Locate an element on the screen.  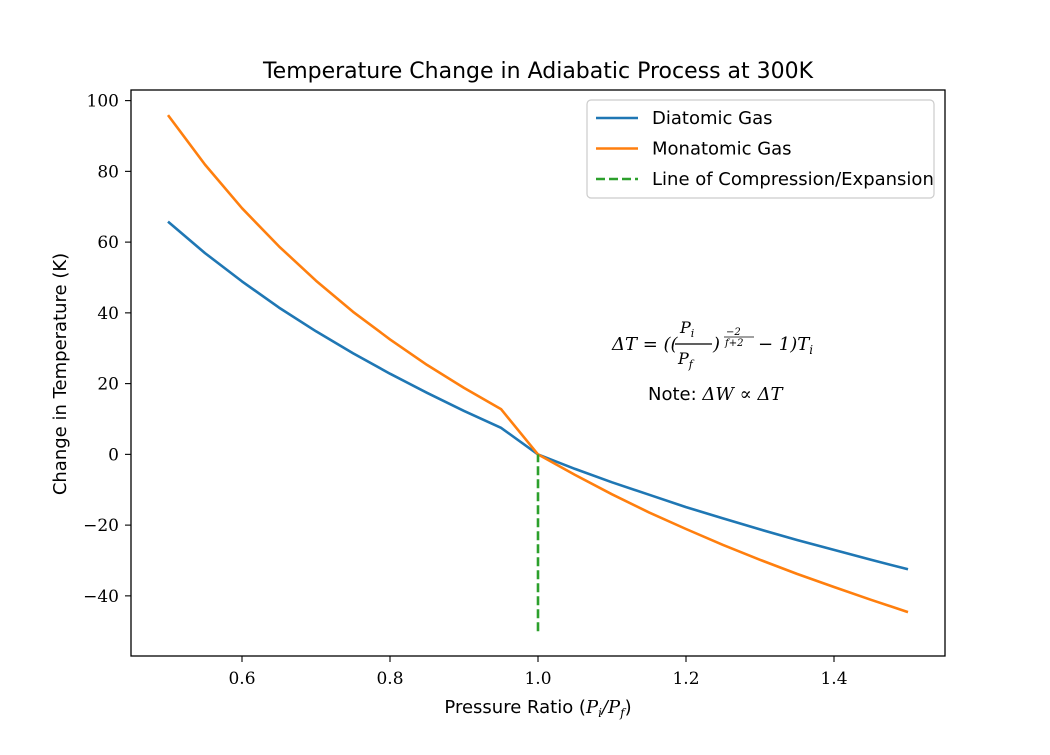
formula-lhs: ΔT = (( is located at coordinates (645, 344).